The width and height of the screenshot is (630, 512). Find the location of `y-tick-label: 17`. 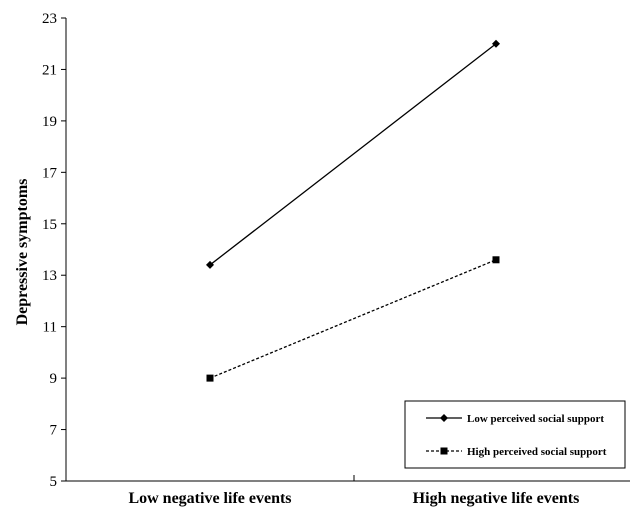

y-tick-label: 17 is located at coordinates (50, 173).